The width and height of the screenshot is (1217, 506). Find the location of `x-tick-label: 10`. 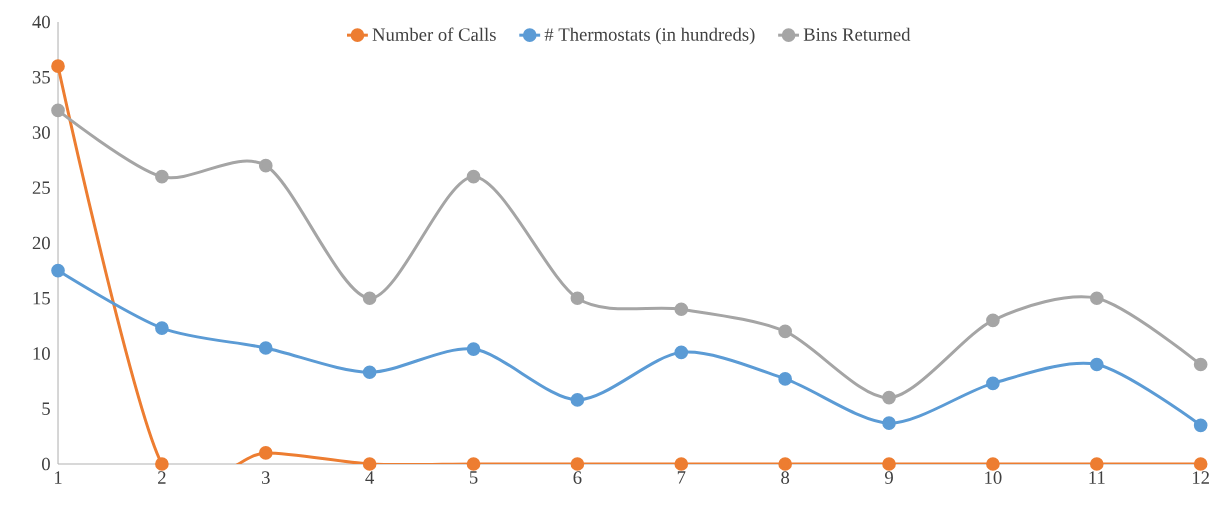

x-tick-label: 10 is located at coordinates (993, 477).